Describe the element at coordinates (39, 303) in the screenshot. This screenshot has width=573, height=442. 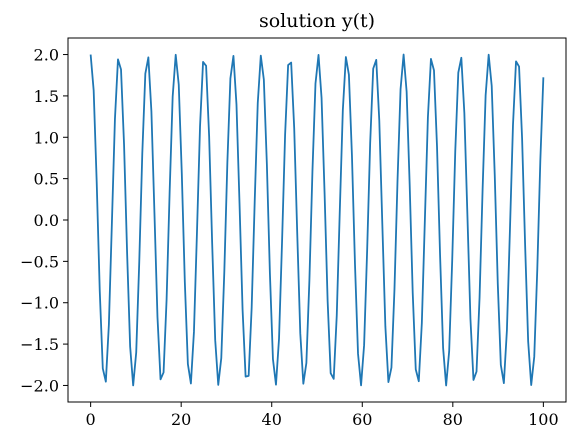
I see `y-tick-label: −1.0` at that location.